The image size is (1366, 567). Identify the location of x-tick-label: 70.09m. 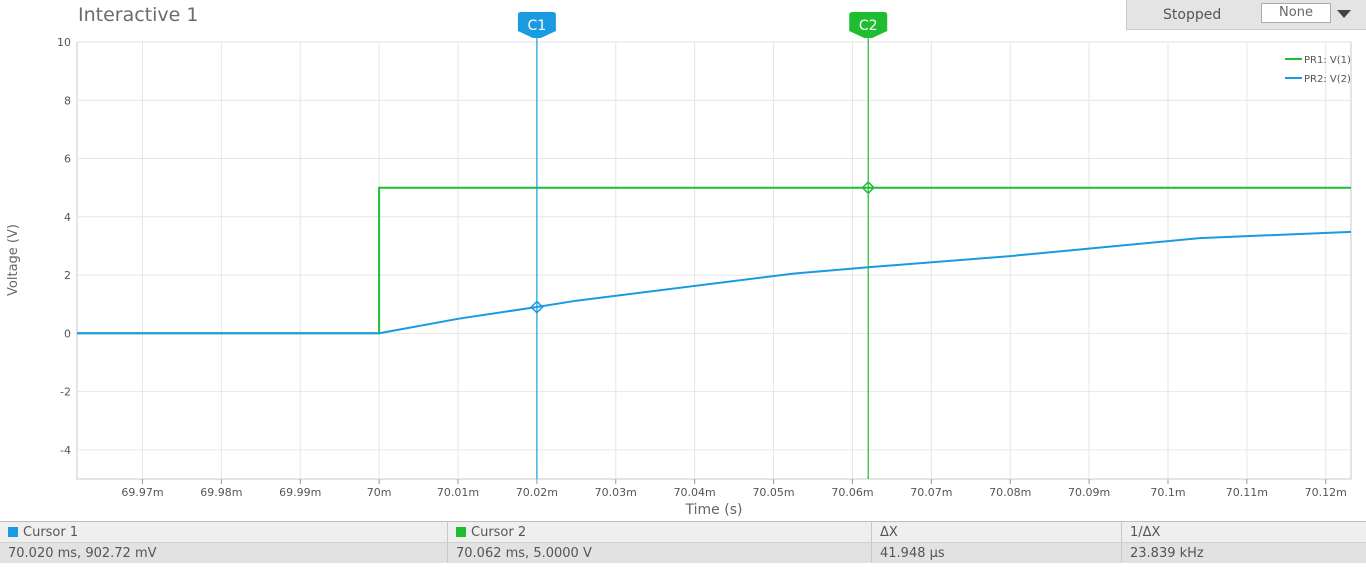
(1089, 492).